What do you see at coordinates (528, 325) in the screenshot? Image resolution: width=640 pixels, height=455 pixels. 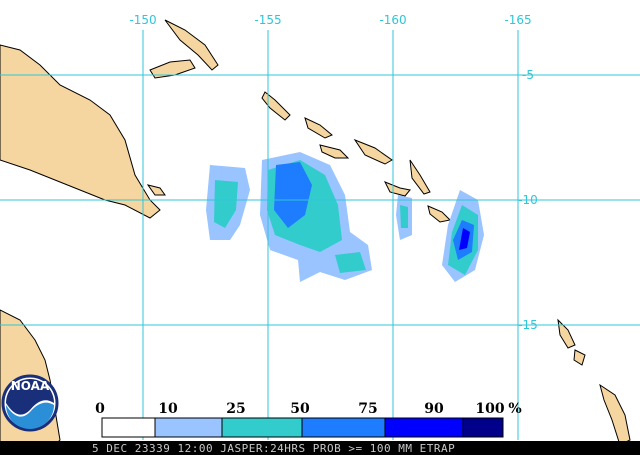 I see `lat-label: -15` at bounding box center [528, 325].